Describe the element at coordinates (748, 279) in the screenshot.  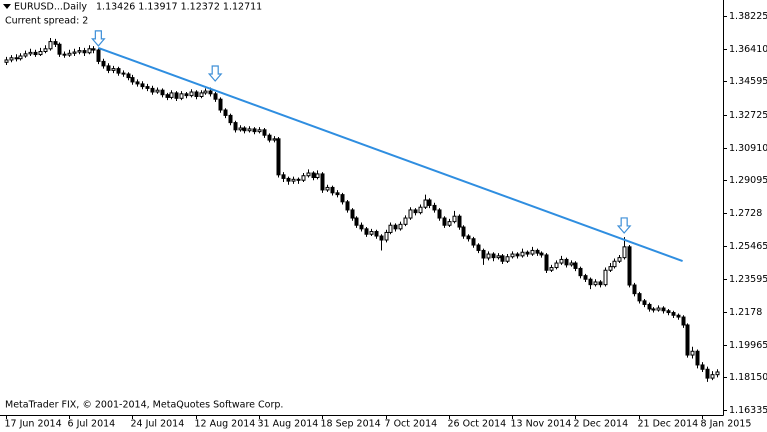
I see `y-tick-label: 1.23595` at that location.